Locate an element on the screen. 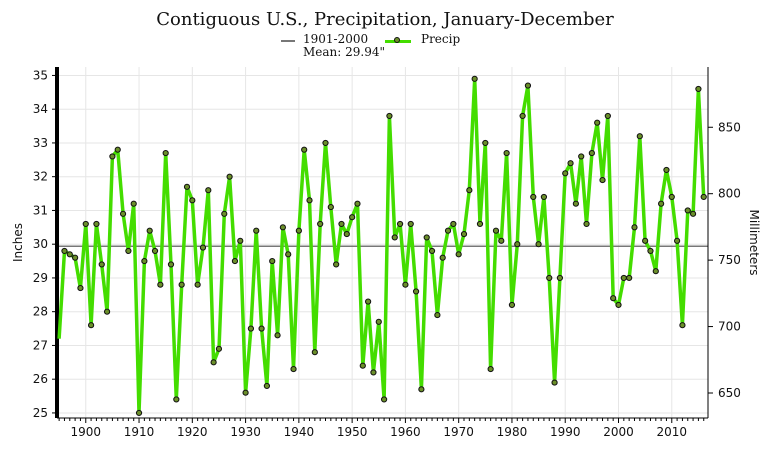 The image size is (770, 470). data-point-1997 is located at coordinates (602, 180).